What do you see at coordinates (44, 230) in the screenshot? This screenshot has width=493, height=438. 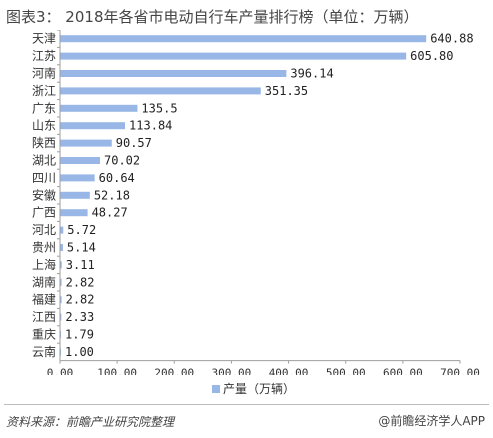 I see `category-label: 河北` at bounding box center [44, 230].